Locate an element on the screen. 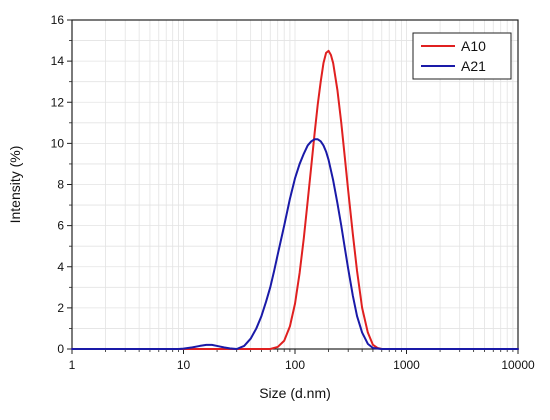  y-tick-label: 10 is located at coordinates (58, 143).